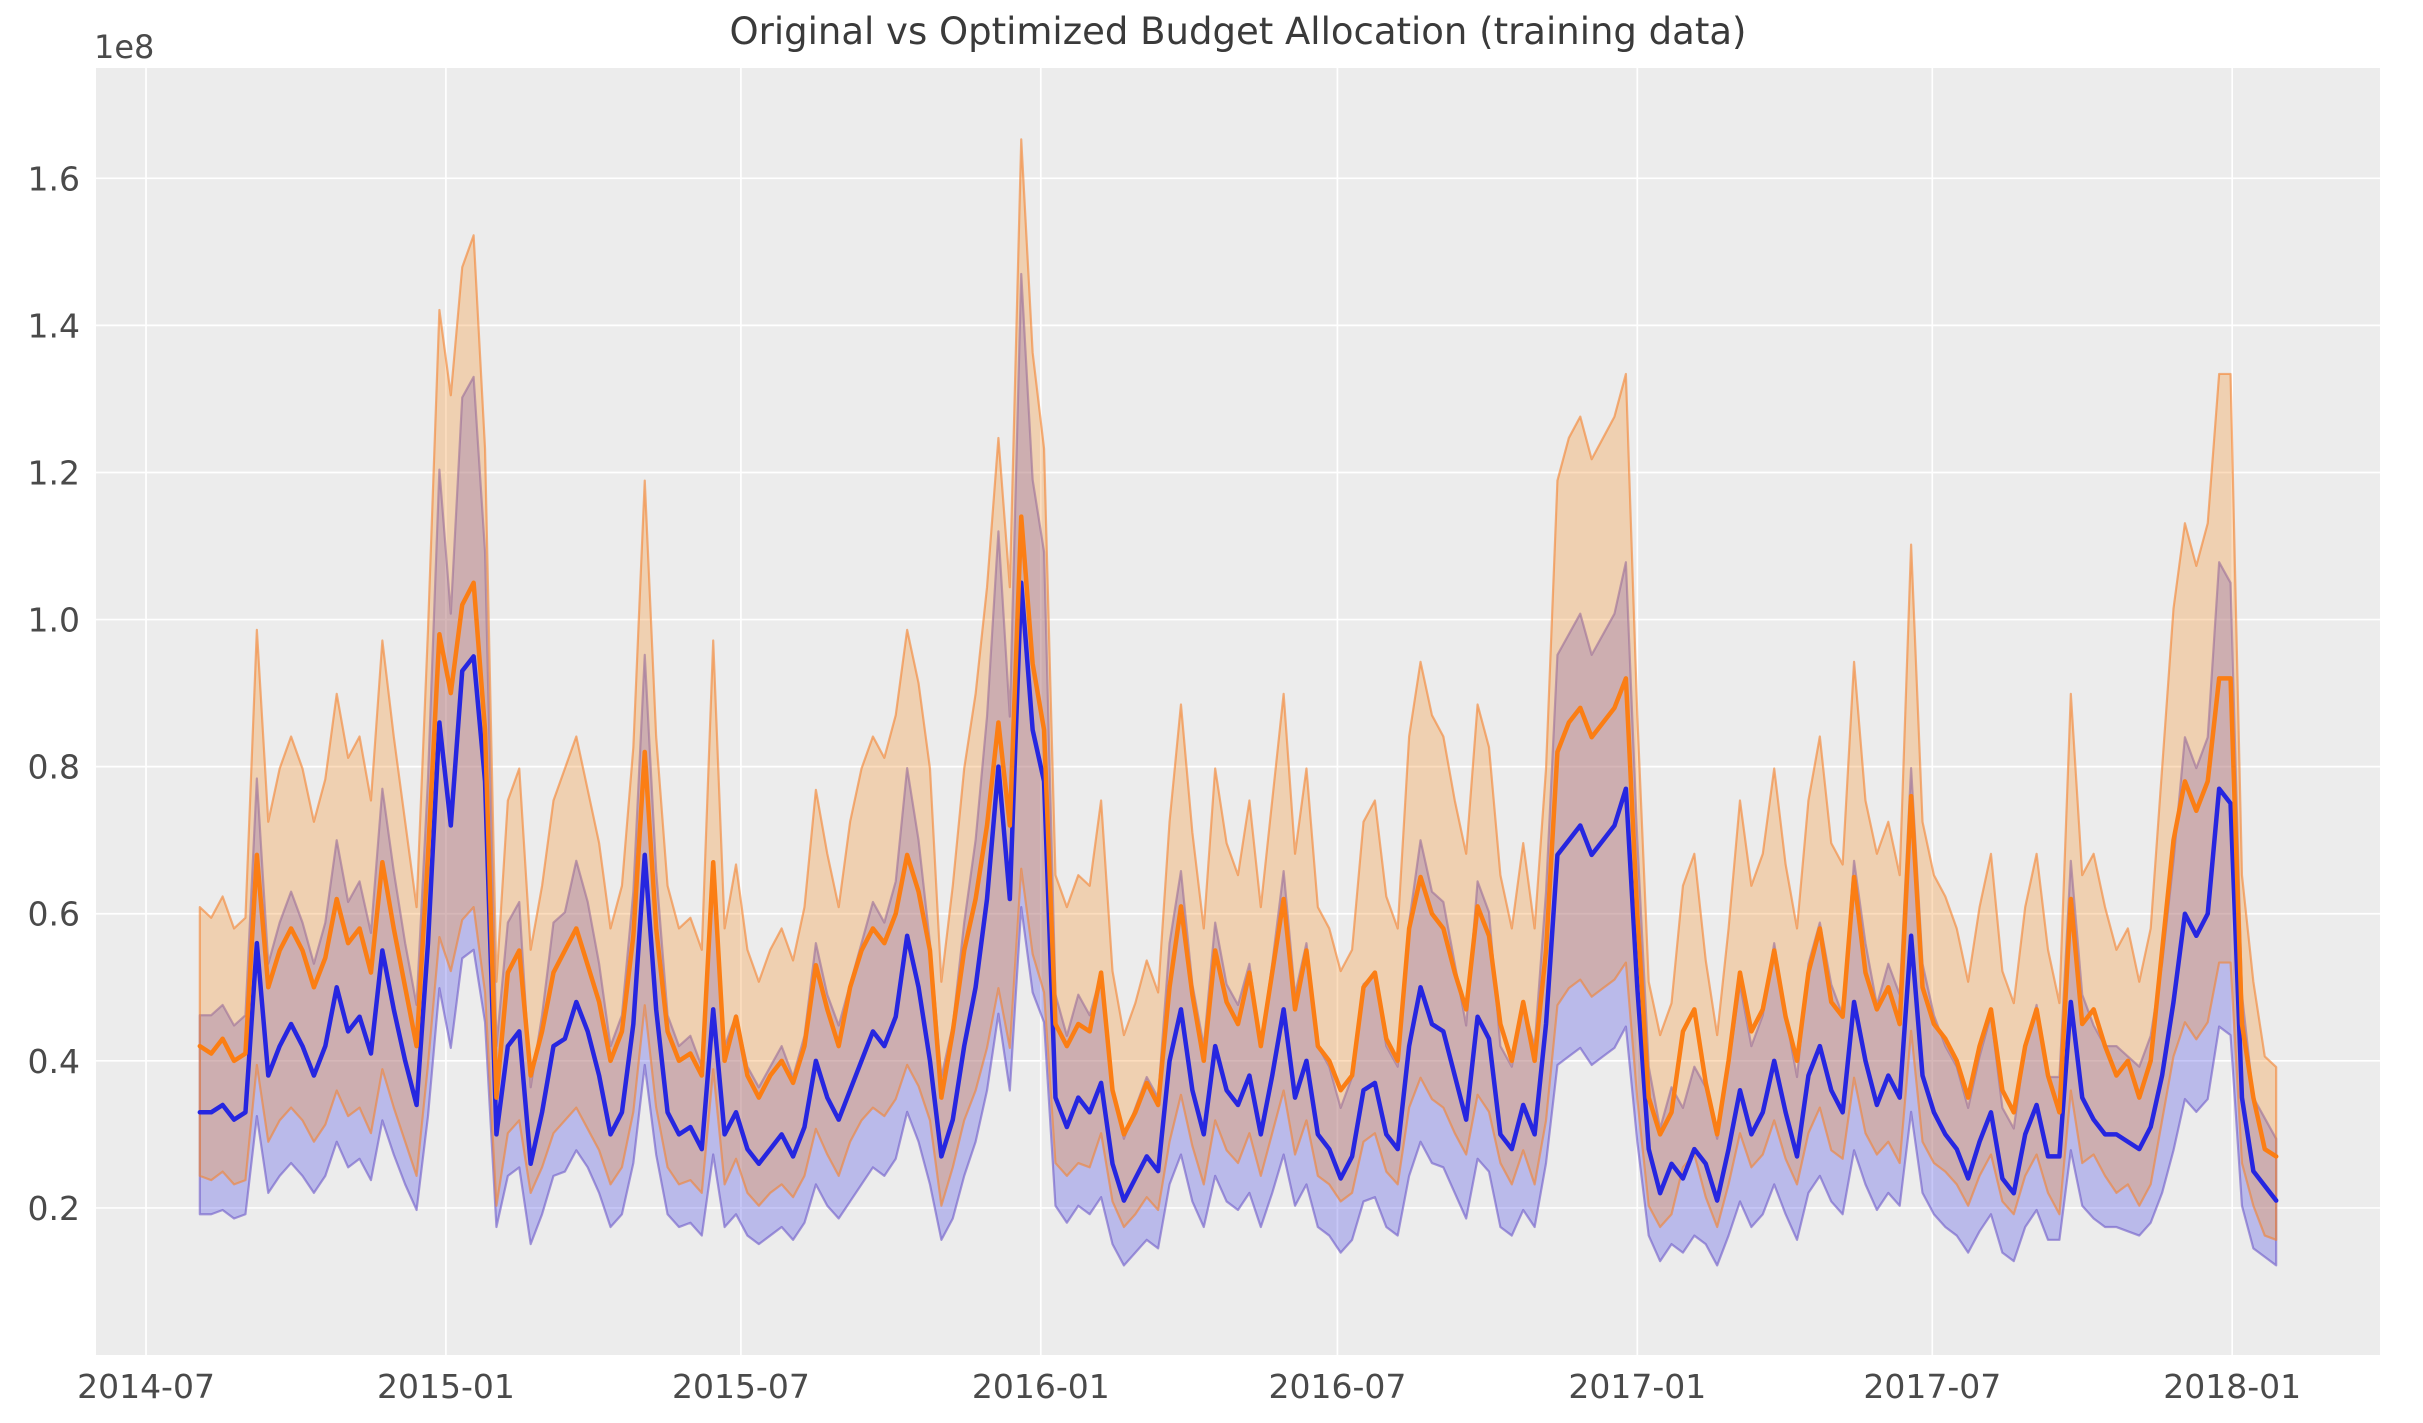 The height and width of the screenshot is (1423, 2423). Describe the element at coordinates (54, 178) in the screenshot. I see `y-tick-label: 1.6` at that location.